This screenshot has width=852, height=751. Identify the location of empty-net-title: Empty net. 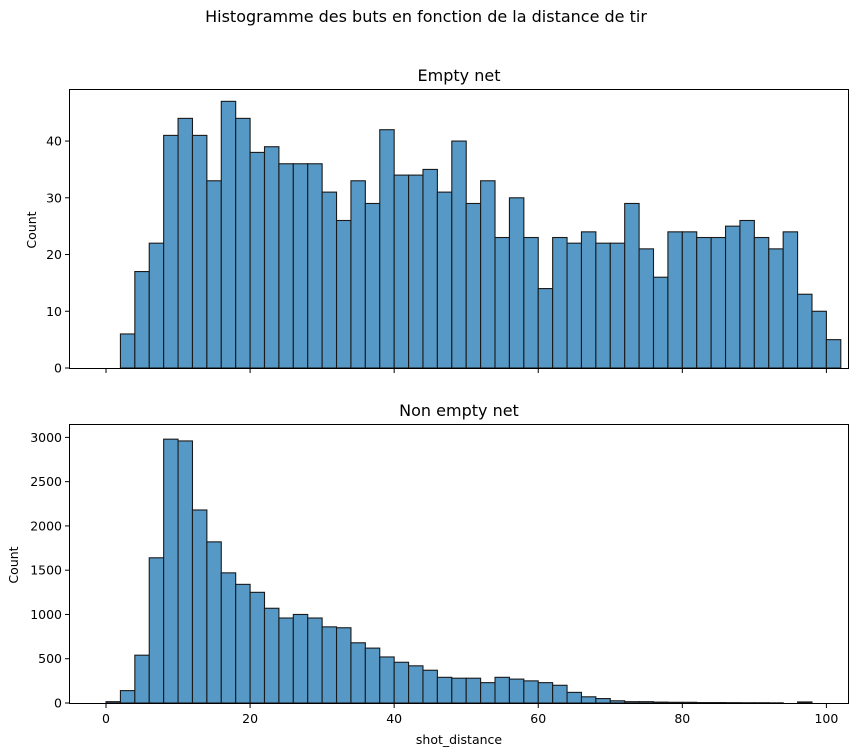
(459, 75).